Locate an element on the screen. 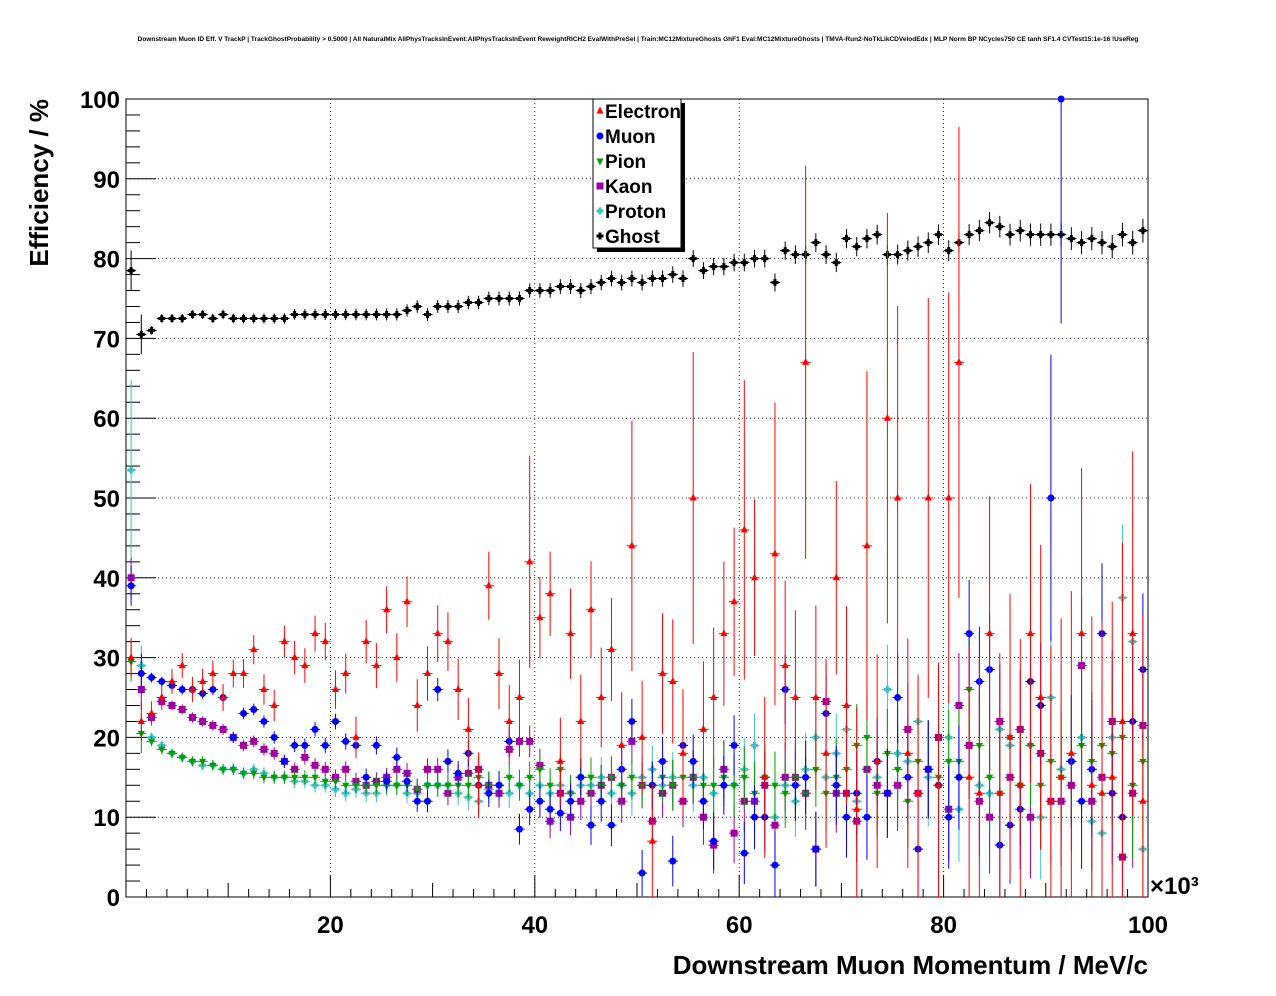 This screenshot has width=1276, height=996. y-tick-label: 30 is located at coordinates (106, 659).